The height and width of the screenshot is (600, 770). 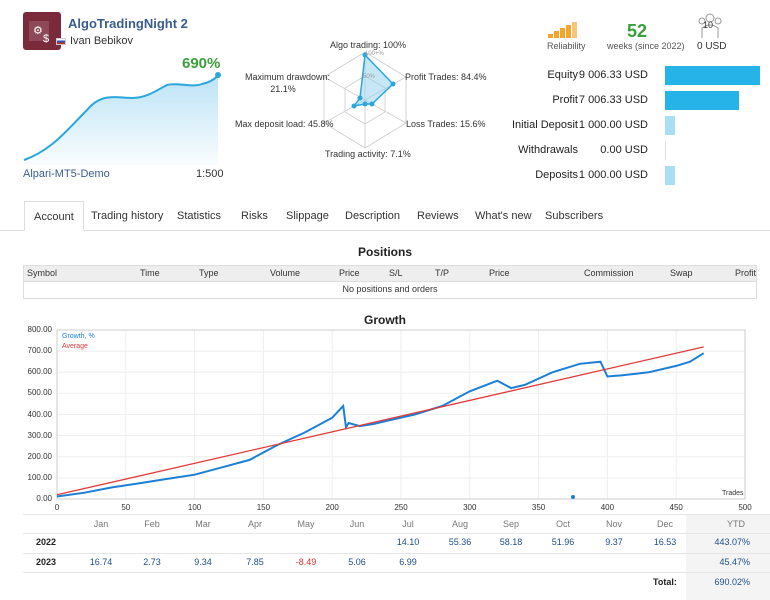 What do you see at coordinates (637, 31) in the screenshot?
I see `weeks-count: 52` at bounding box center [637, 31].